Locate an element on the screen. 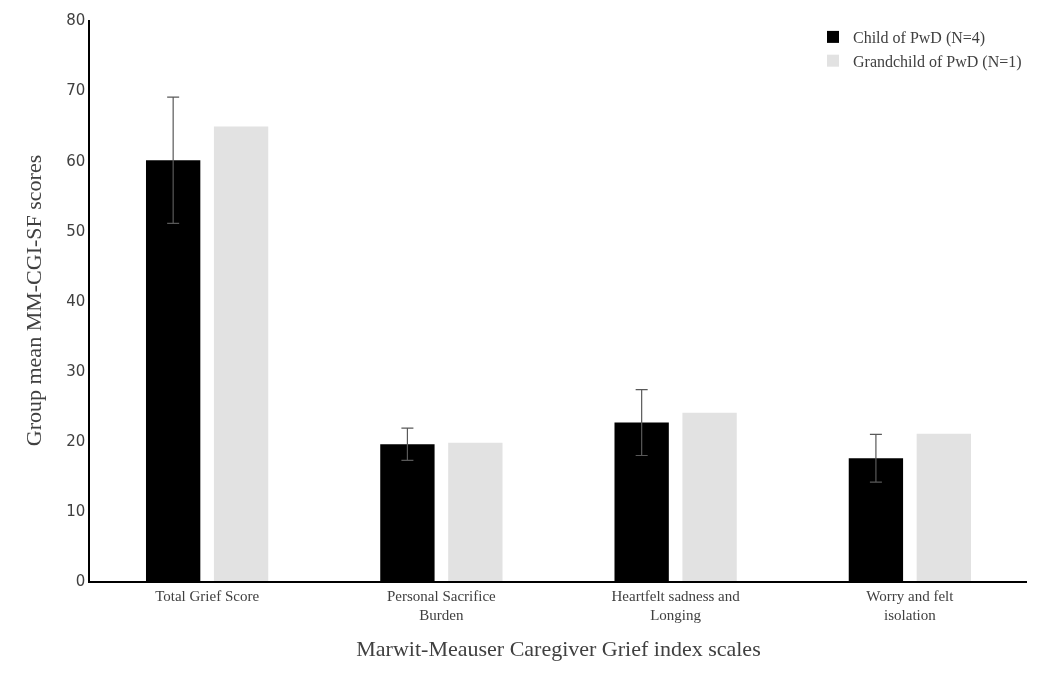  y-tick-label: 50 is located at coordinates (76, 230).